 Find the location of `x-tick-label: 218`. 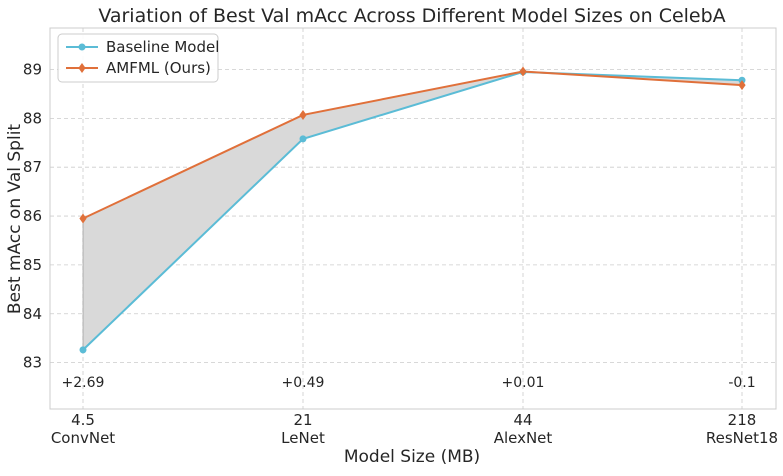

x-tick-label: 218 is located at coordinates (742, 420).